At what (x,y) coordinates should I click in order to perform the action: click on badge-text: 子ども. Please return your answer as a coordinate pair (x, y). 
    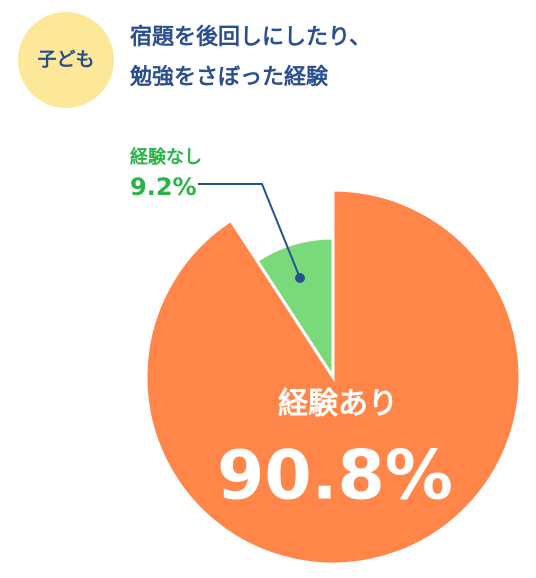
    Looking at the image, I should click on (65, 60).